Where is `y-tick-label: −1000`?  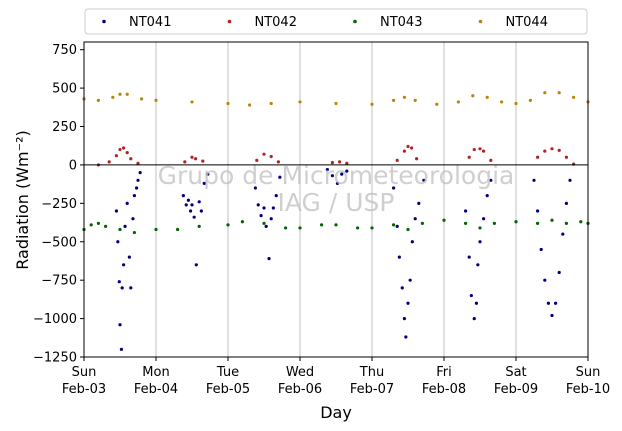 y-tick-label: −1000 is located at coordinates (55, 319).